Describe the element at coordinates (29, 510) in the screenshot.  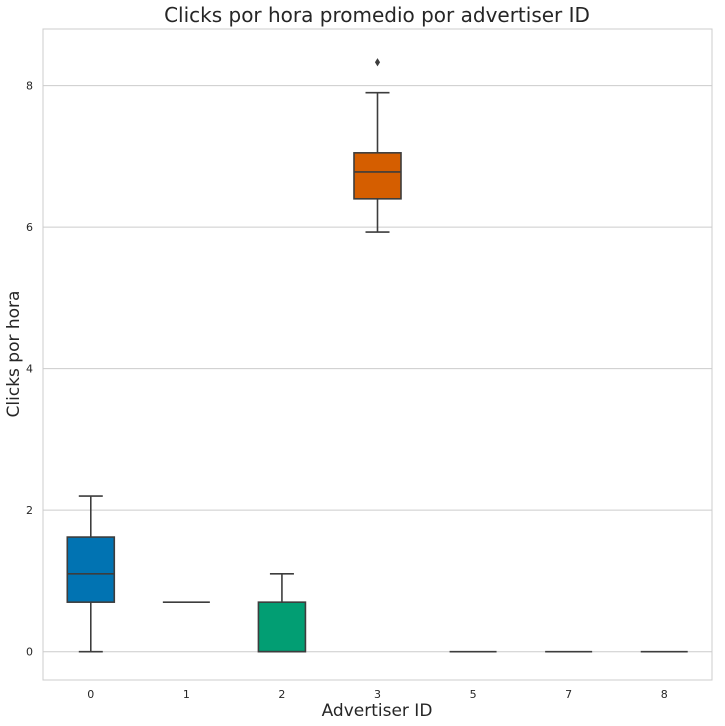
I see `y-tick-label-2: 2` at that location.